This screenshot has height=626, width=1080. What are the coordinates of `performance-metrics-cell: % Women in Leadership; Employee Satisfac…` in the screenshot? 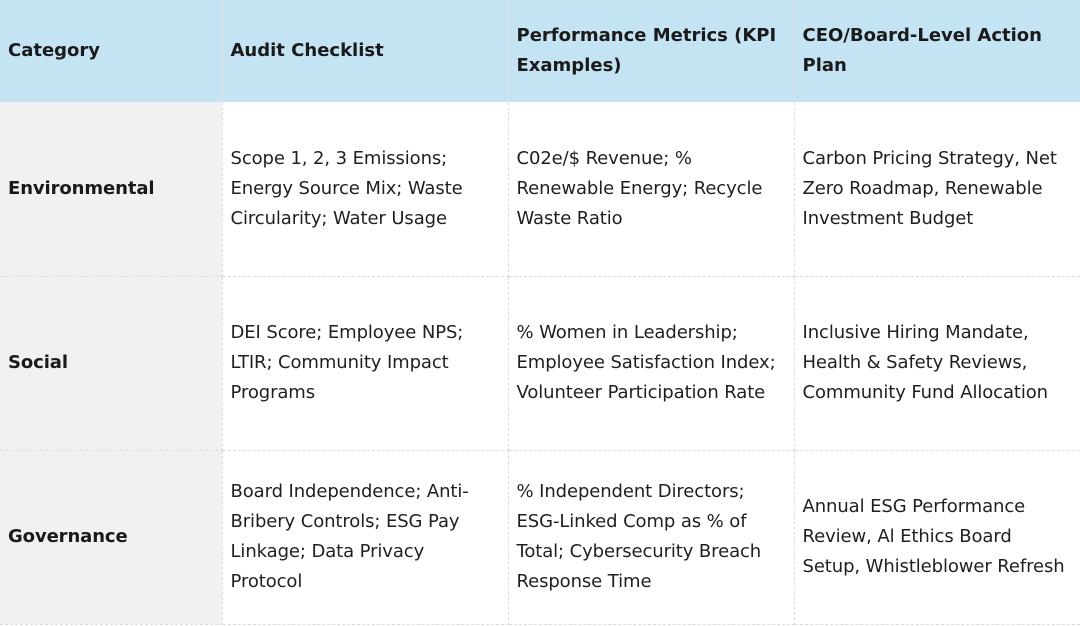 It's located at (651, 363).